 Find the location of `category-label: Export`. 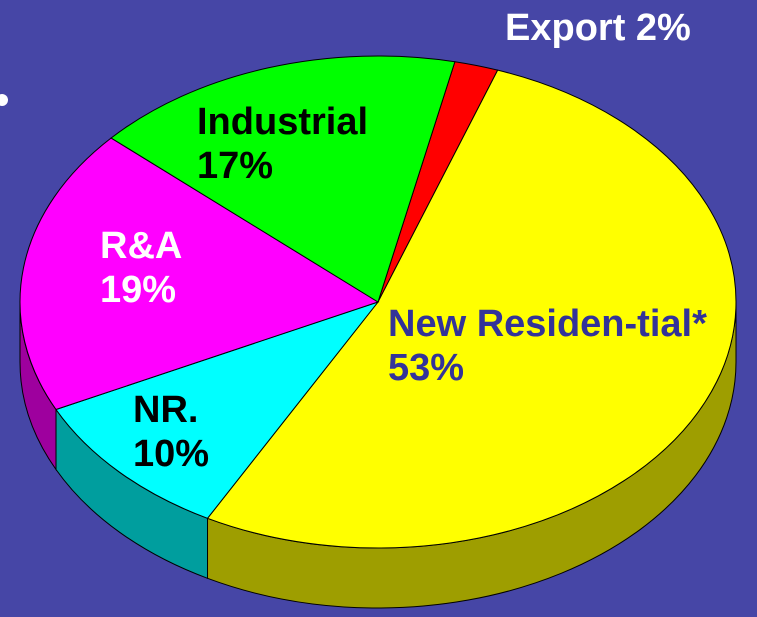

category-label: Export is located at coordinates (565, 28).